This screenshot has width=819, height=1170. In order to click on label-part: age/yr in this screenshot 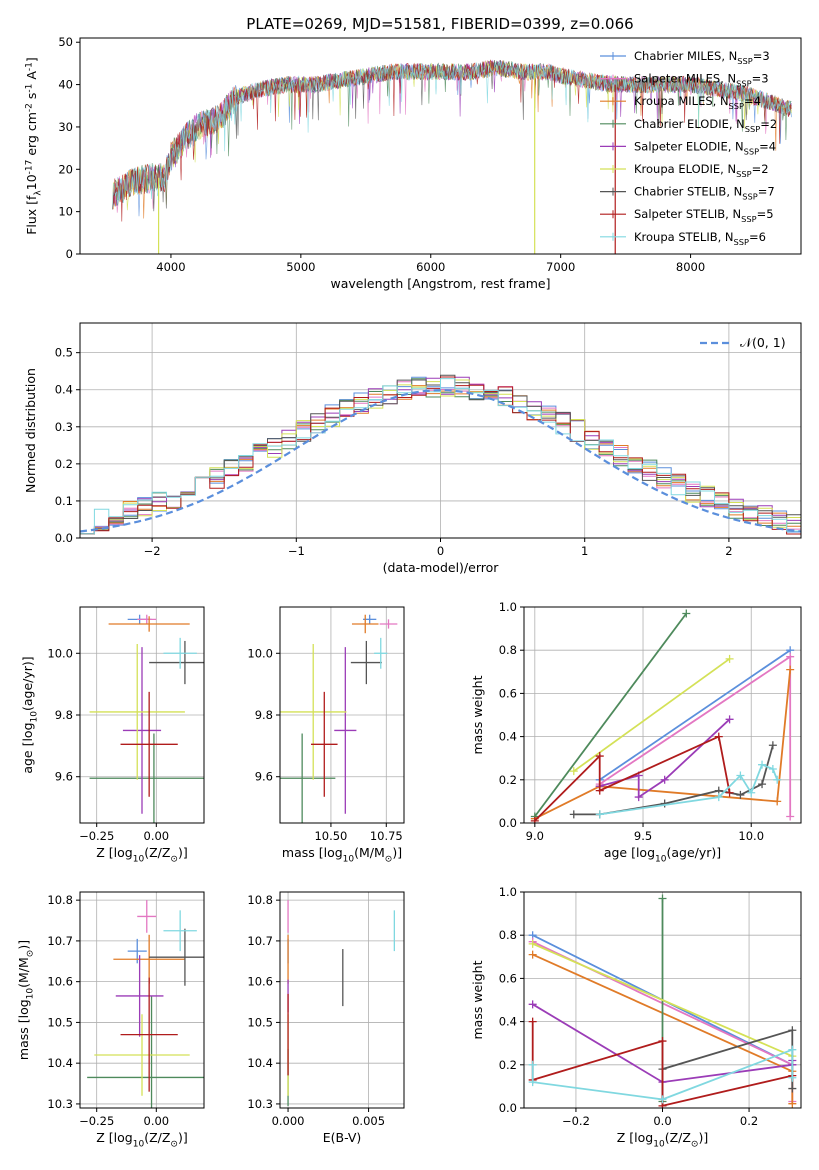, I will do `click(691, 852)`.